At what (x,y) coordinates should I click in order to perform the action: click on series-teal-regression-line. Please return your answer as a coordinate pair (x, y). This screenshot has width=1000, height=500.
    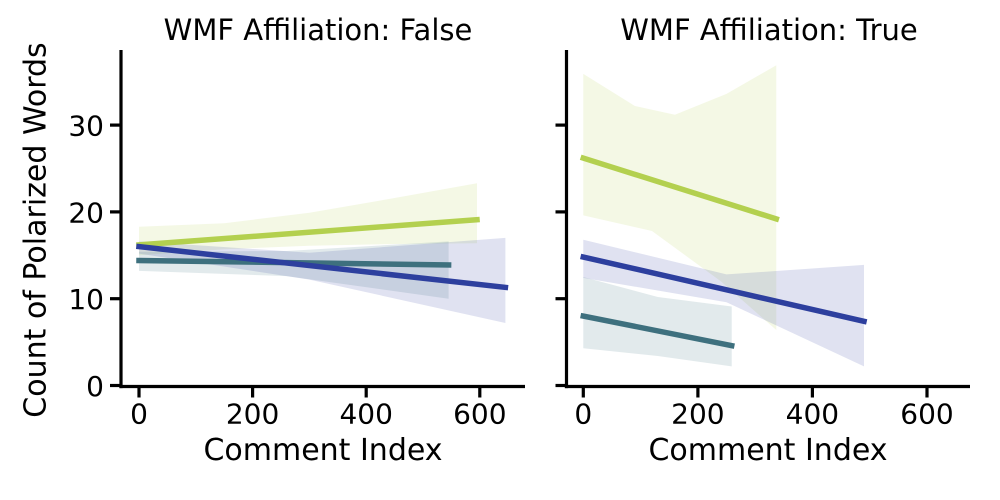
    Looking at the image, I should click on (657, 330).